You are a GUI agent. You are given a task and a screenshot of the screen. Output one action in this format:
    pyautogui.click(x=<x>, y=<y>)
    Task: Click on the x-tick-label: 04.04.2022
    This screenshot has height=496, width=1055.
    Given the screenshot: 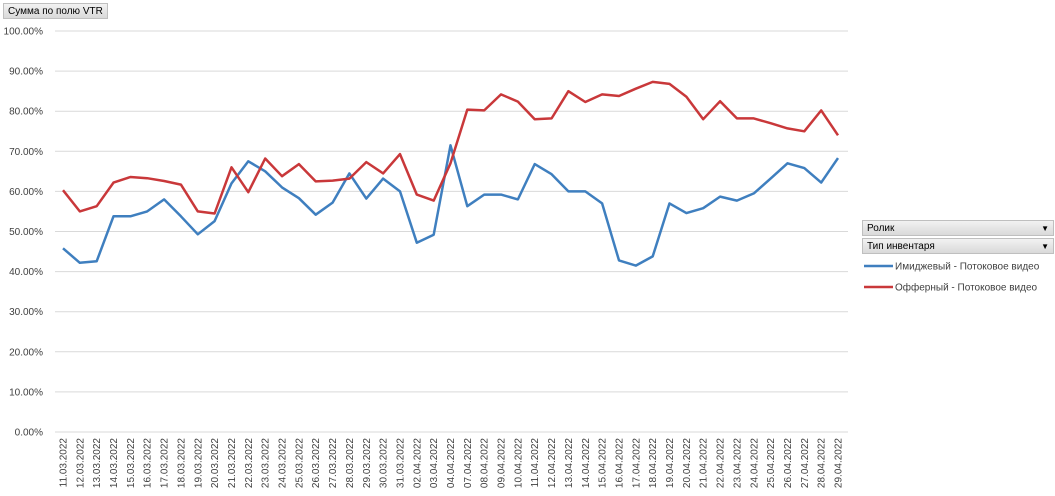 What is the action you would take?
    pyautogui.click(x=451, y=463)
    